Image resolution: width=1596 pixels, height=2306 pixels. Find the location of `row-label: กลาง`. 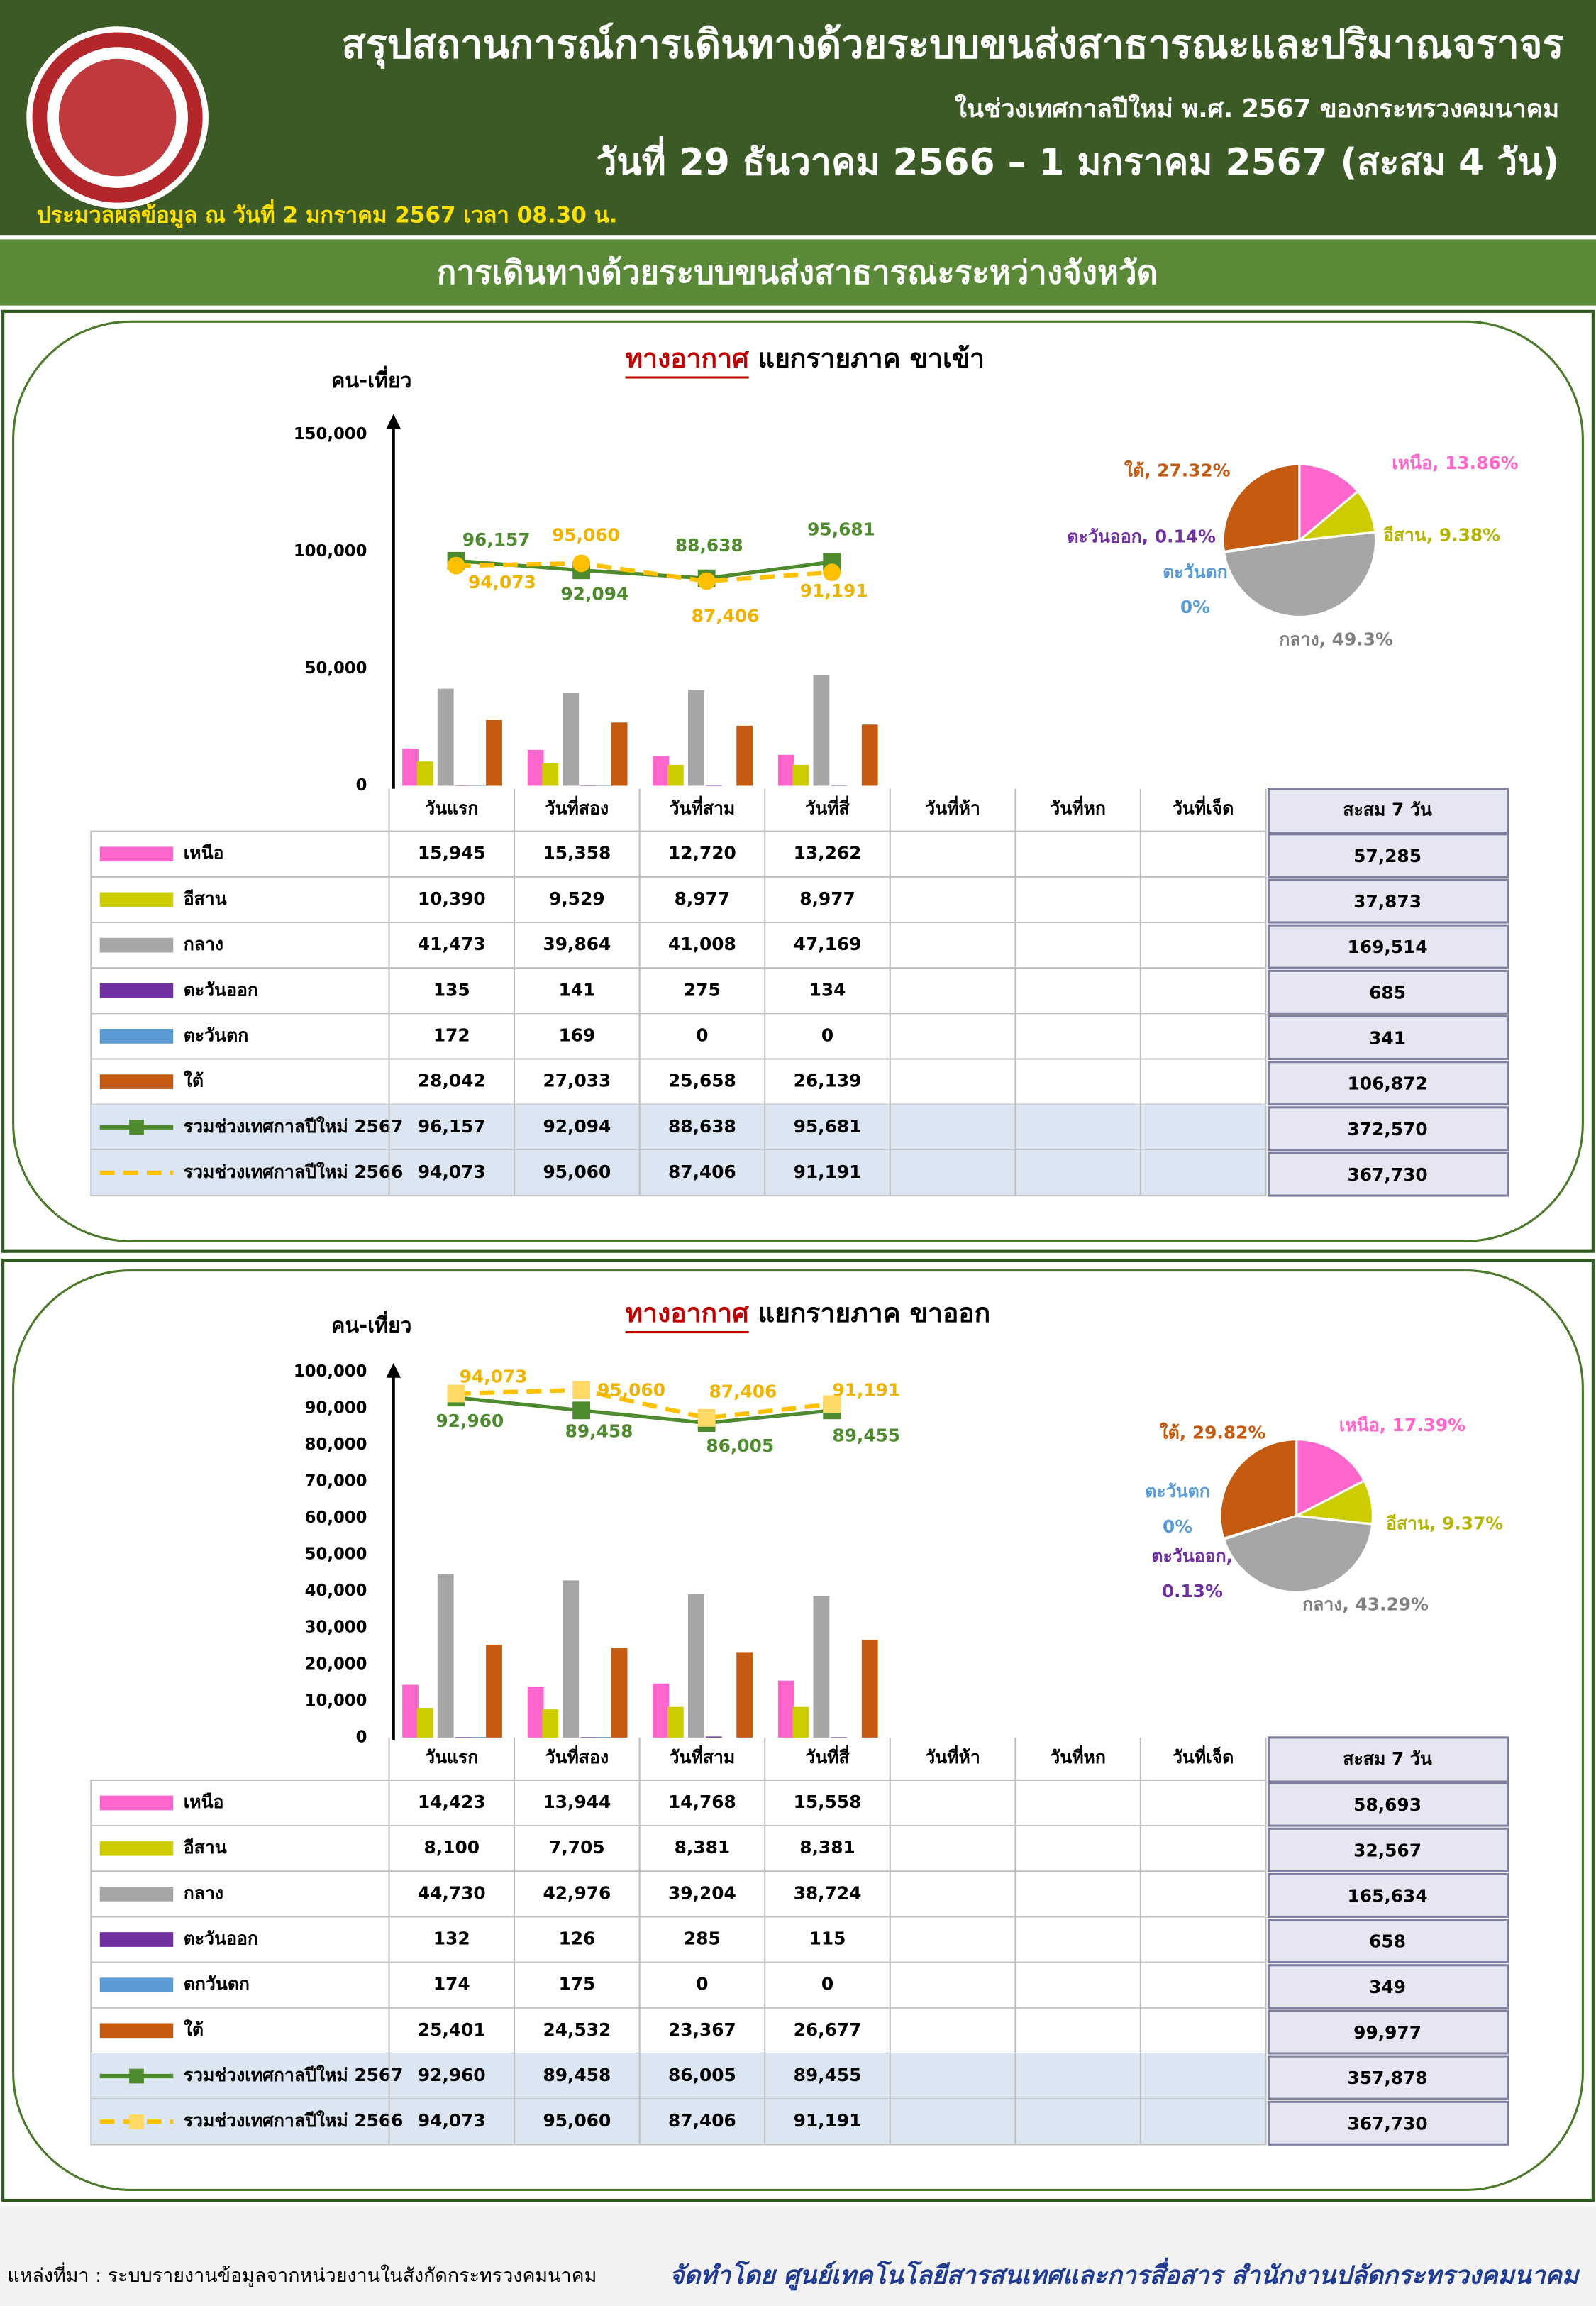

row-label: กลาง is located at coordinates (204, 944).